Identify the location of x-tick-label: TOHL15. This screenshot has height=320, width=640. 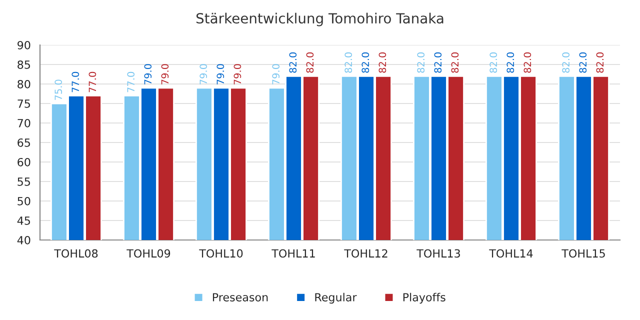
(583, 253).